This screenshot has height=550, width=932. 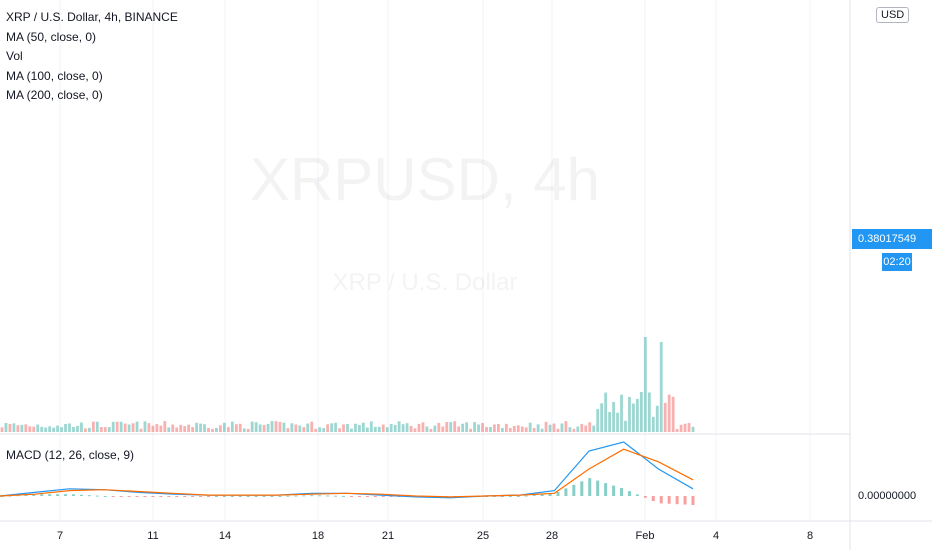 What do you see at coordinates (152, 536) in the screenshot?
I see `time-axis-label: 11` at bounding box center [152, 536].